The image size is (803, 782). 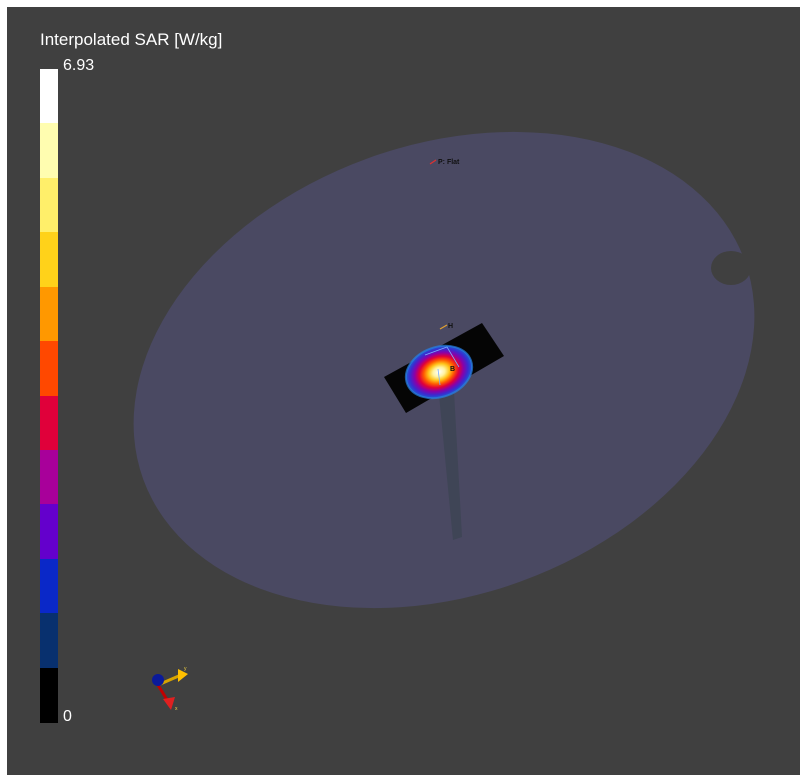 I want to click on sar-colorbar, so click(x=49, y=396).